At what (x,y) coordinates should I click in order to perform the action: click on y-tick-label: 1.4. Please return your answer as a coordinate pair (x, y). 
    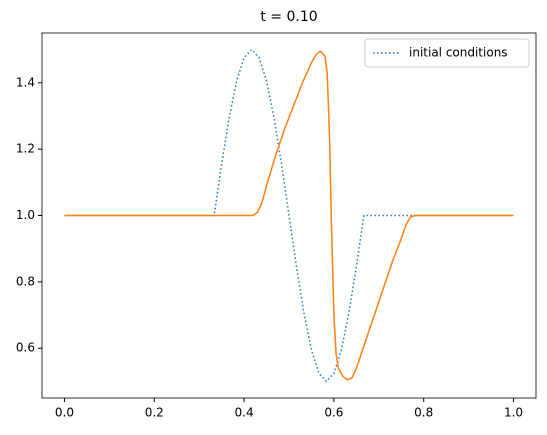
    Looking at the image, I should click on (25, 82).